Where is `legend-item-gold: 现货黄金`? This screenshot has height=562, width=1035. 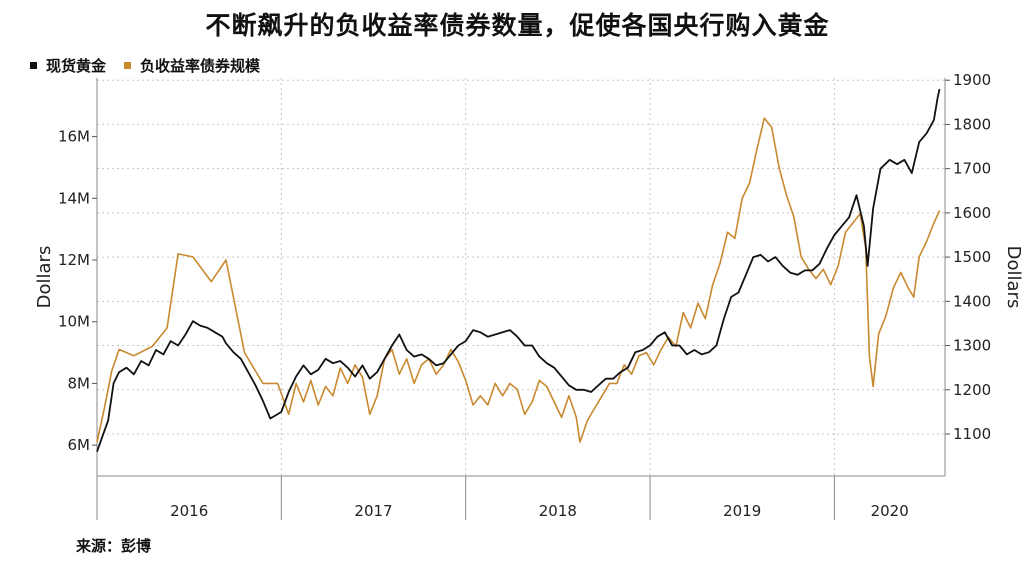
legend-item-gold: 现货黄金 is located at coordinates (68, 65).